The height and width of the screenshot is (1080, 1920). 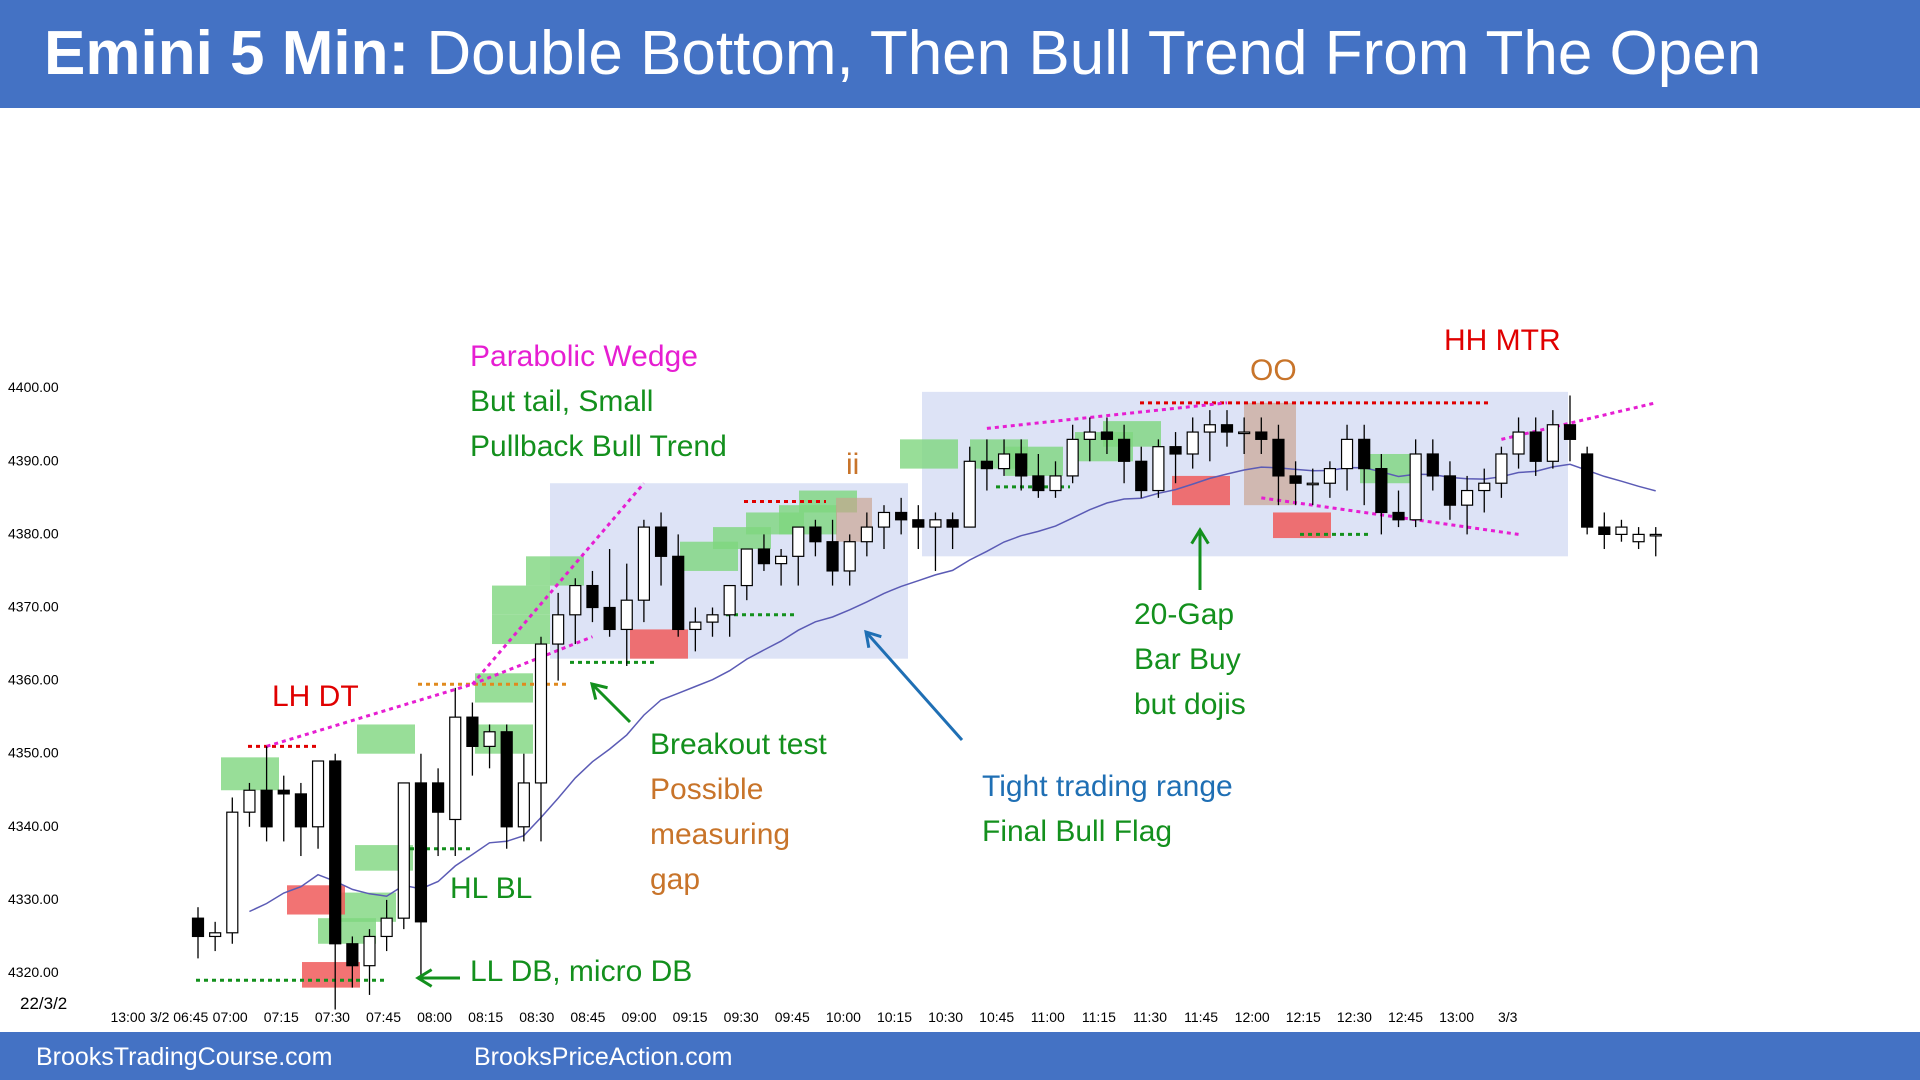 I want to click on annotation-hh-mtr: HH MTR, so click(x=1502, y=340).